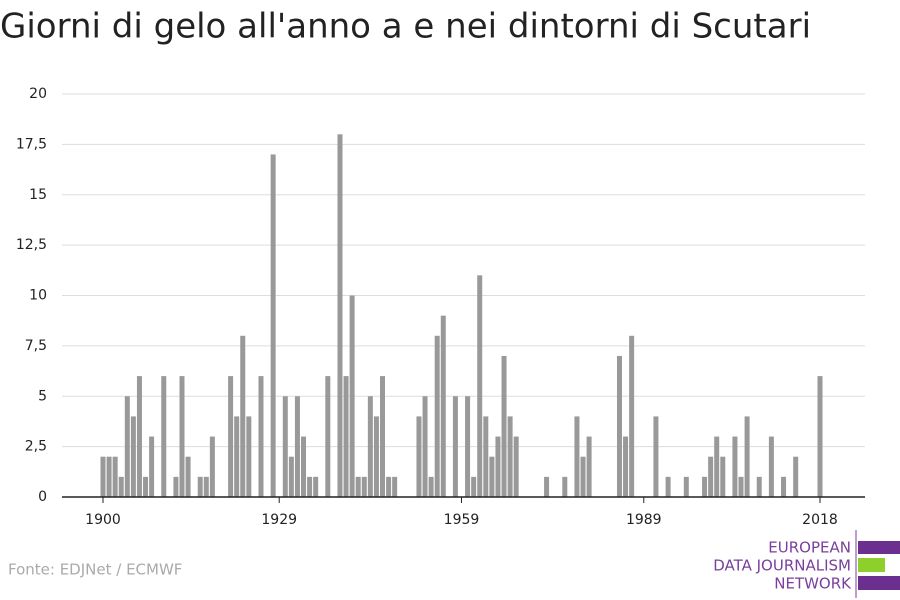 Image resolution: width=900 pixels, height=600 pixels. Describe the element at coordinates (38, 296) in the screenshot. I see `y-tick-label: 10` at that location.